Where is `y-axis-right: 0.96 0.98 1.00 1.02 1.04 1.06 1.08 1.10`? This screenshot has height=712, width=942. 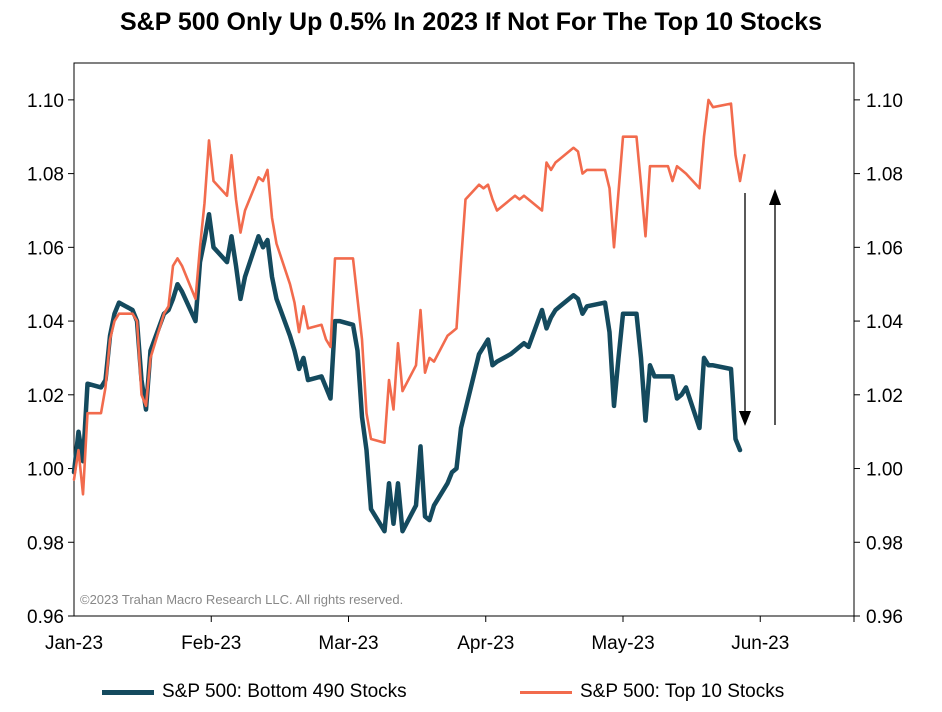
y-axis-right: 0.96 0.98 1.00 1.02 1.04 1.06 1.08 1.10 is located at coordinates (878, 359).